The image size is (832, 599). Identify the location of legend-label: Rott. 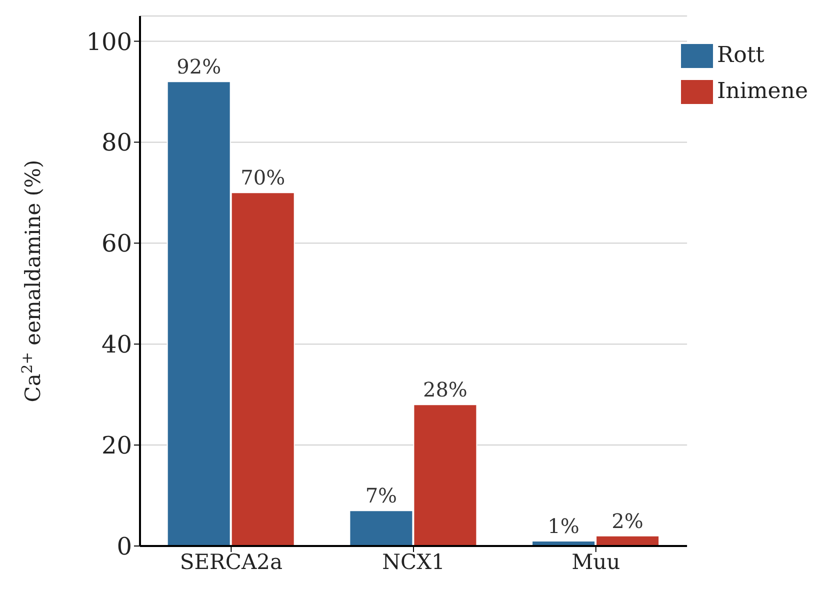
(741, 55).